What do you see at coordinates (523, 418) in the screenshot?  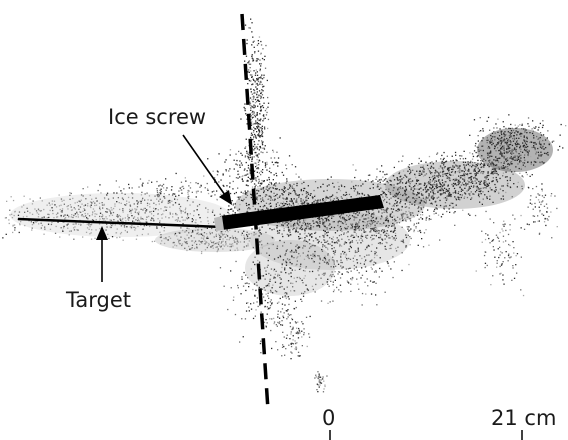 I see `scale-bar-end-label: 21 cm` at bounding box center [523, 418].